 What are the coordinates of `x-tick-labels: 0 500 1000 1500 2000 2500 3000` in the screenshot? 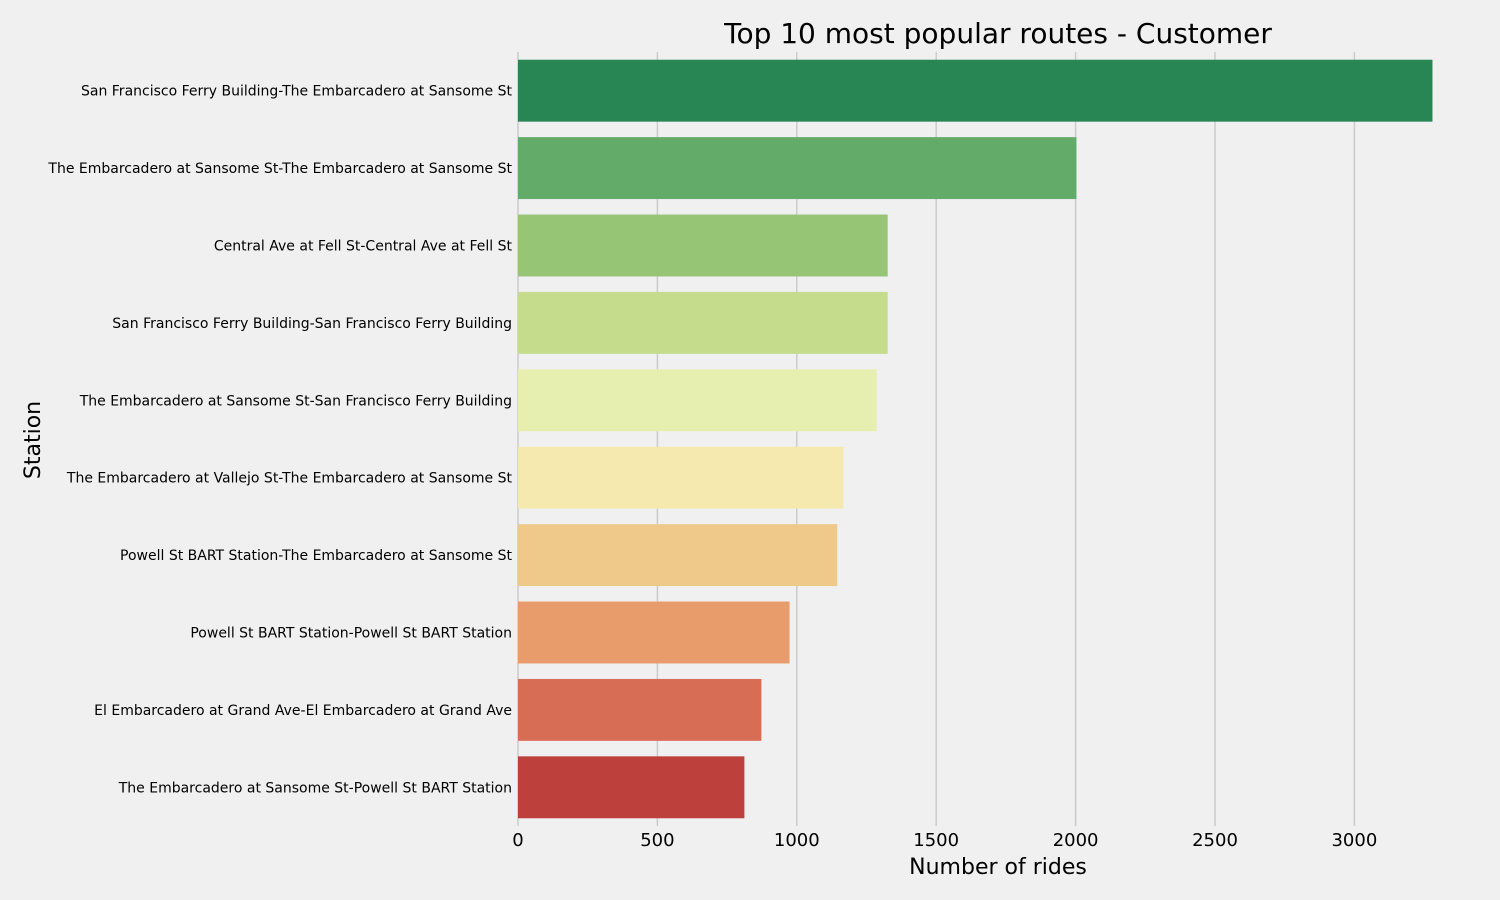 It's located at (944, 840).